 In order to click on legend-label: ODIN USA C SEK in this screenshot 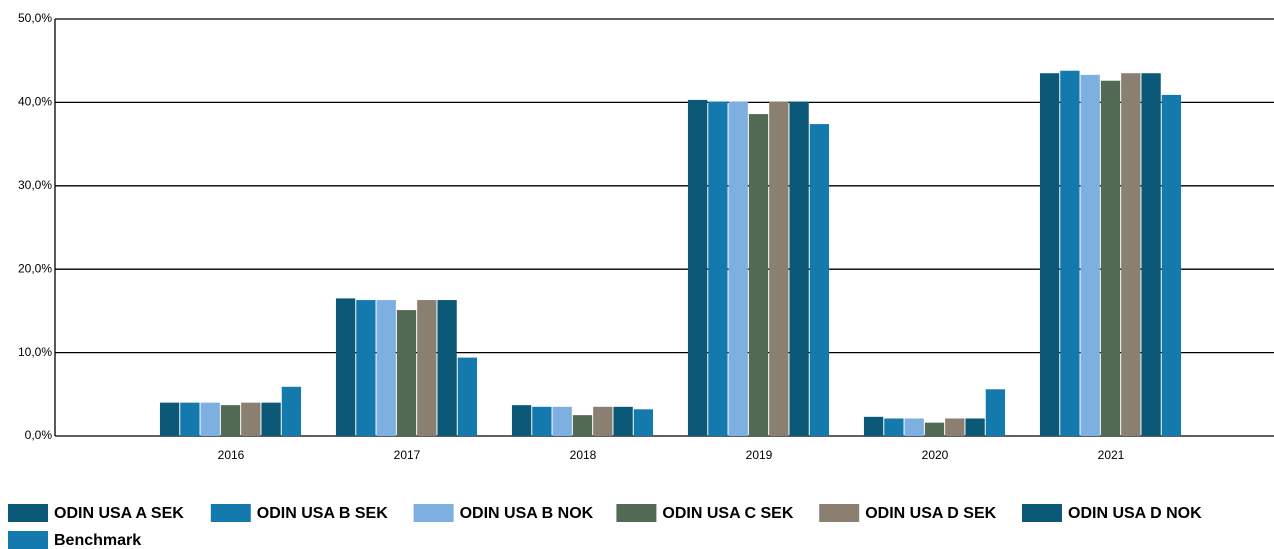, I will do `click(727, 513)`.